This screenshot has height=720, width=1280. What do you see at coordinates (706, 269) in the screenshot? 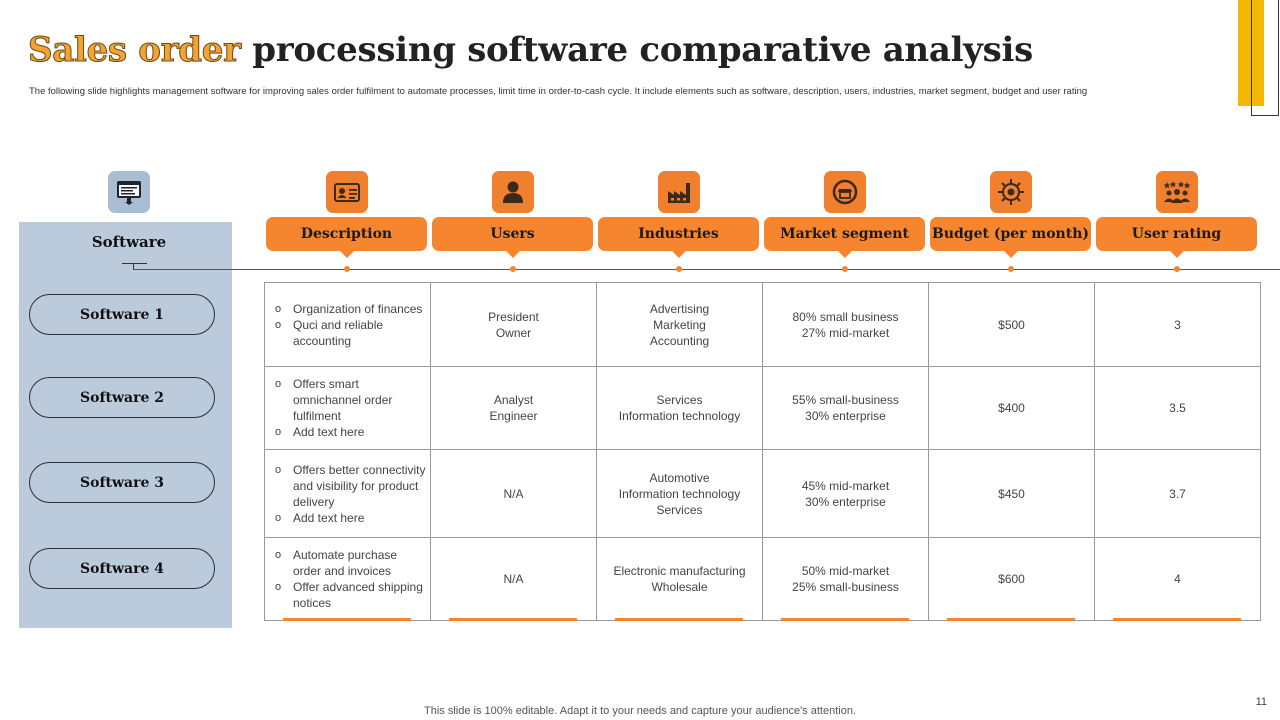
I see `connector-line` at bounding box center [706, 269].